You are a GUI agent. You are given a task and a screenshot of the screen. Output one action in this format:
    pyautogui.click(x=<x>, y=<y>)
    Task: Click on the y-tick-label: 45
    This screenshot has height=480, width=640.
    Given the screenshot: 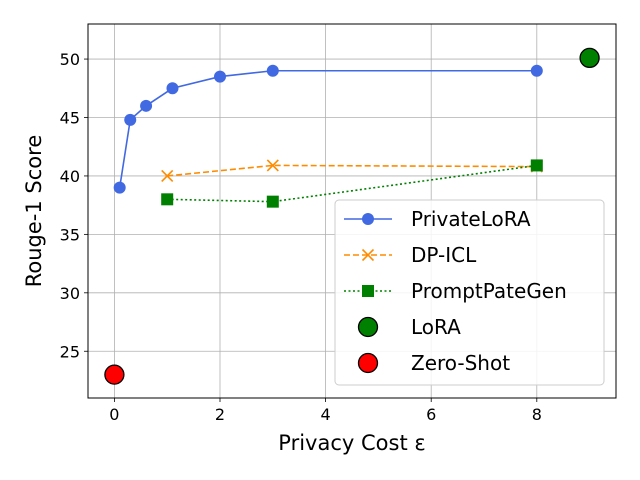 What is the action you would take?
    pyautogui.click(x=70, y=118)
    